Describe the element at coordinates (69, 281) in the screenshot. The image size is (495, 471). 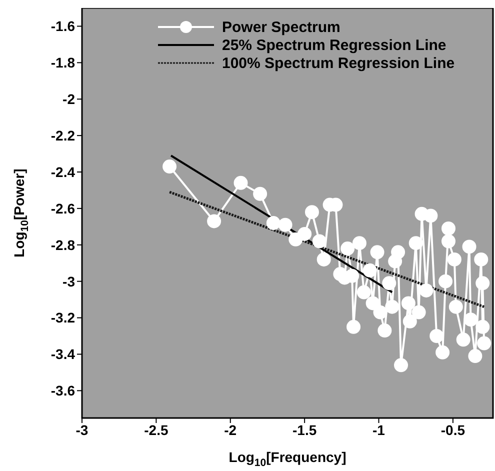
I see `y-tick-label: -3` at that location.